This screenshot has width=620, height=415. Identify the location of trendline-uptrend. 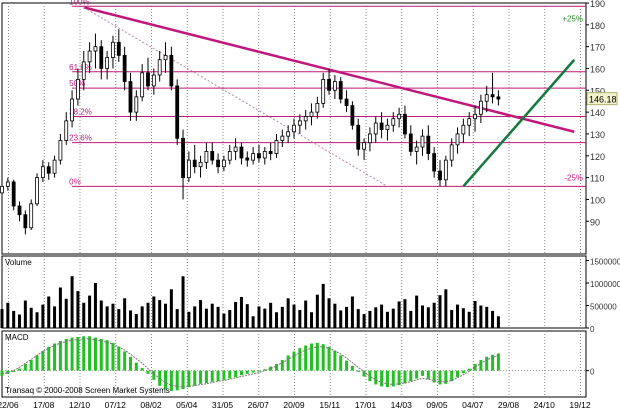
(518, 123).